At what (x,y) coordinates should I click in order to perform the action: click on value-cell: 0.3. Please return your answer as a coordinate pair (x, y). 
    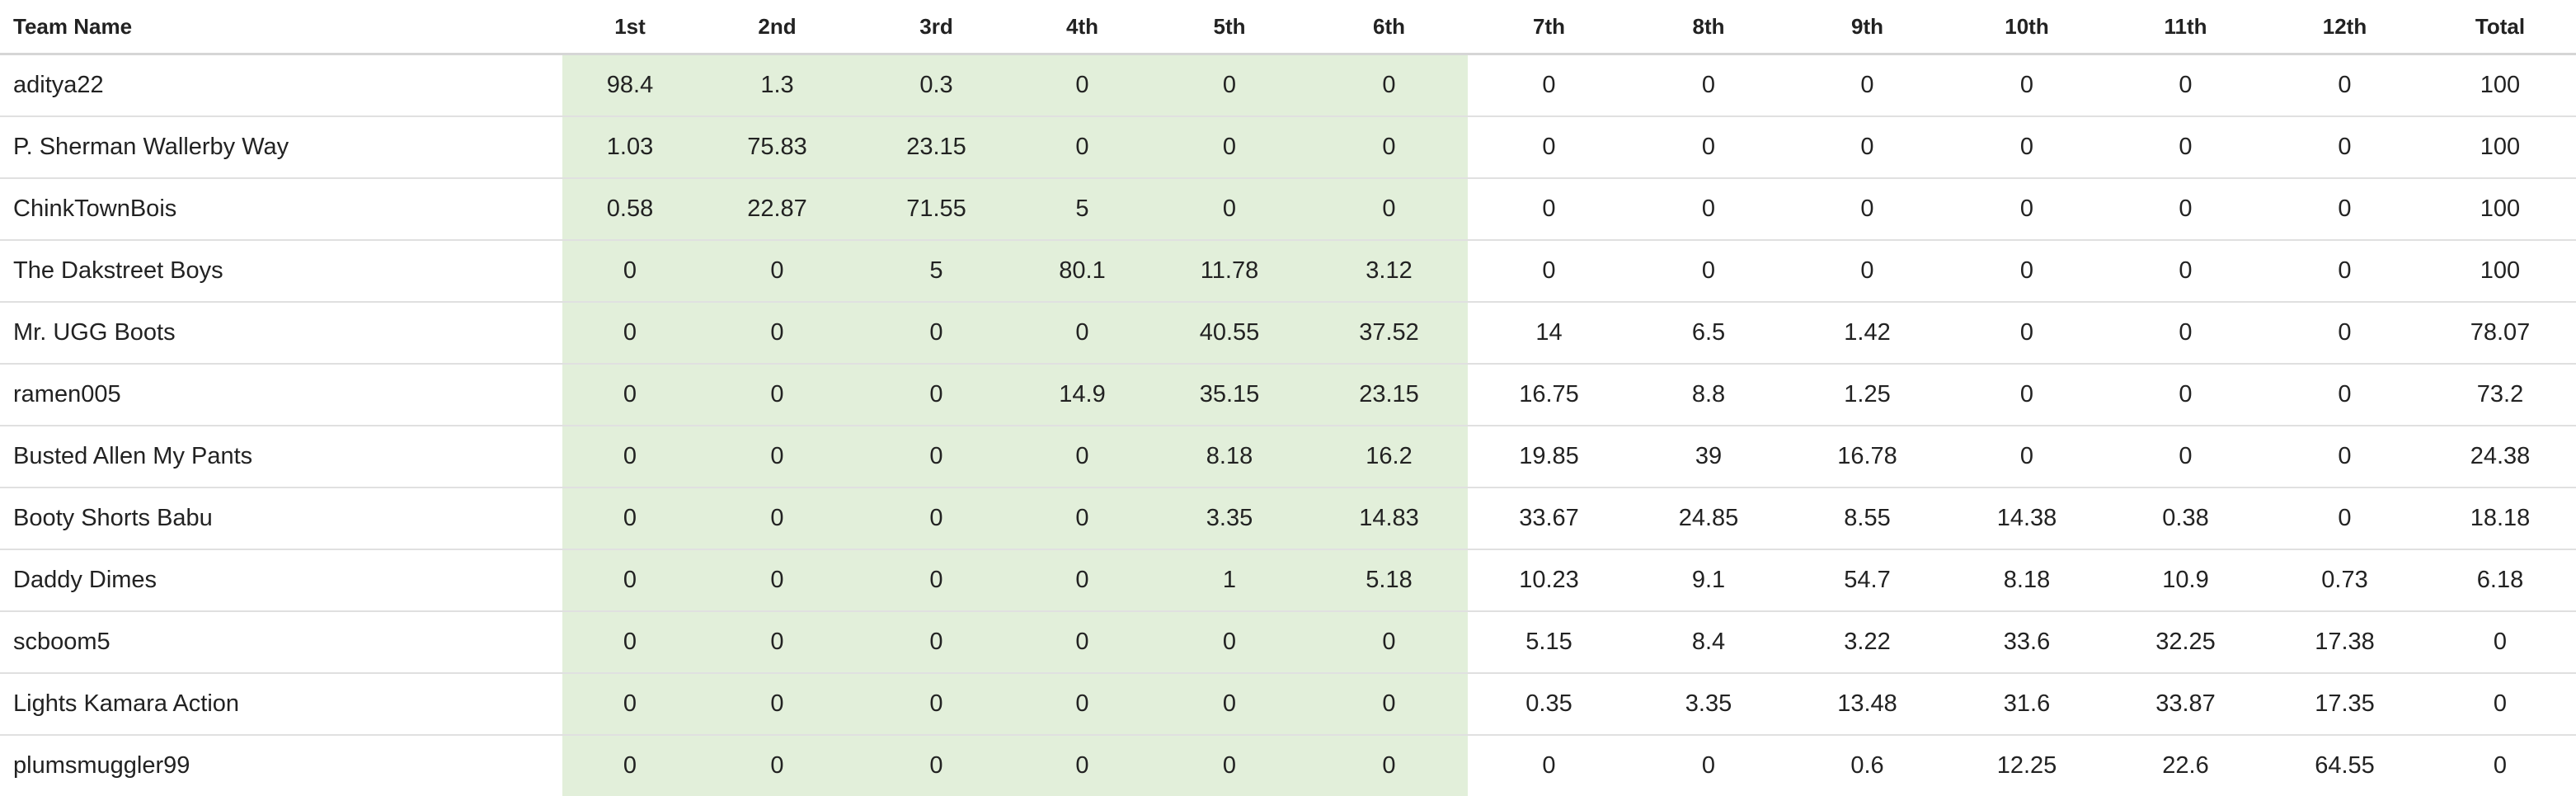
    Looking at the image, I should click on (936, 85).